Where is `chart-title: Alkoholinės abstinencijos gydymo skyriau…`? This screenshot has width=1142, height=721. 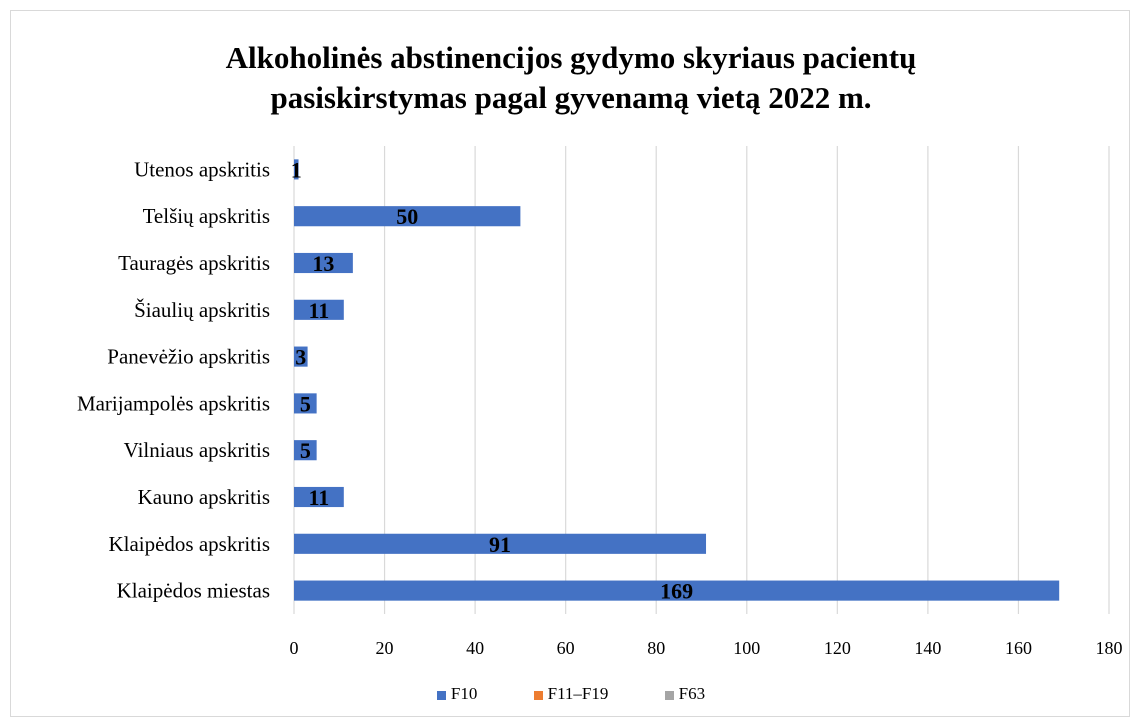
chart-title: Alkoholinės abstinencijos gydymo skyriau… is located at coordinates (571, 78).